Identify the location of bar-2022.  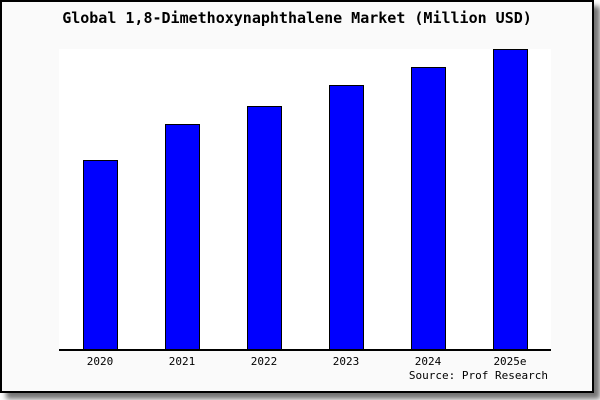
(264, 227).